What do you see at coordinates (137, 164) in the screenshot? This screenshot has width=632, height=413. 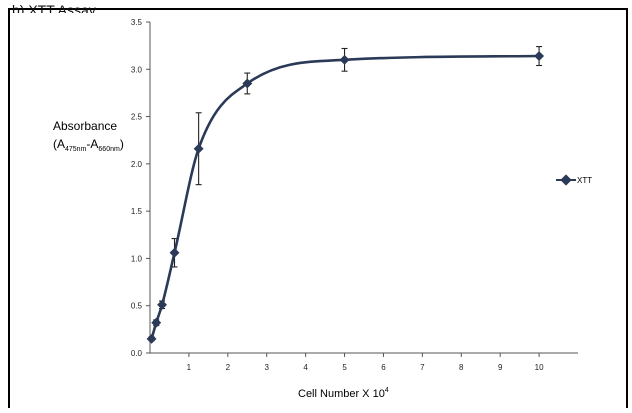 I see `y-tick-label-4: 2.0` at bounding box center [137, 164].